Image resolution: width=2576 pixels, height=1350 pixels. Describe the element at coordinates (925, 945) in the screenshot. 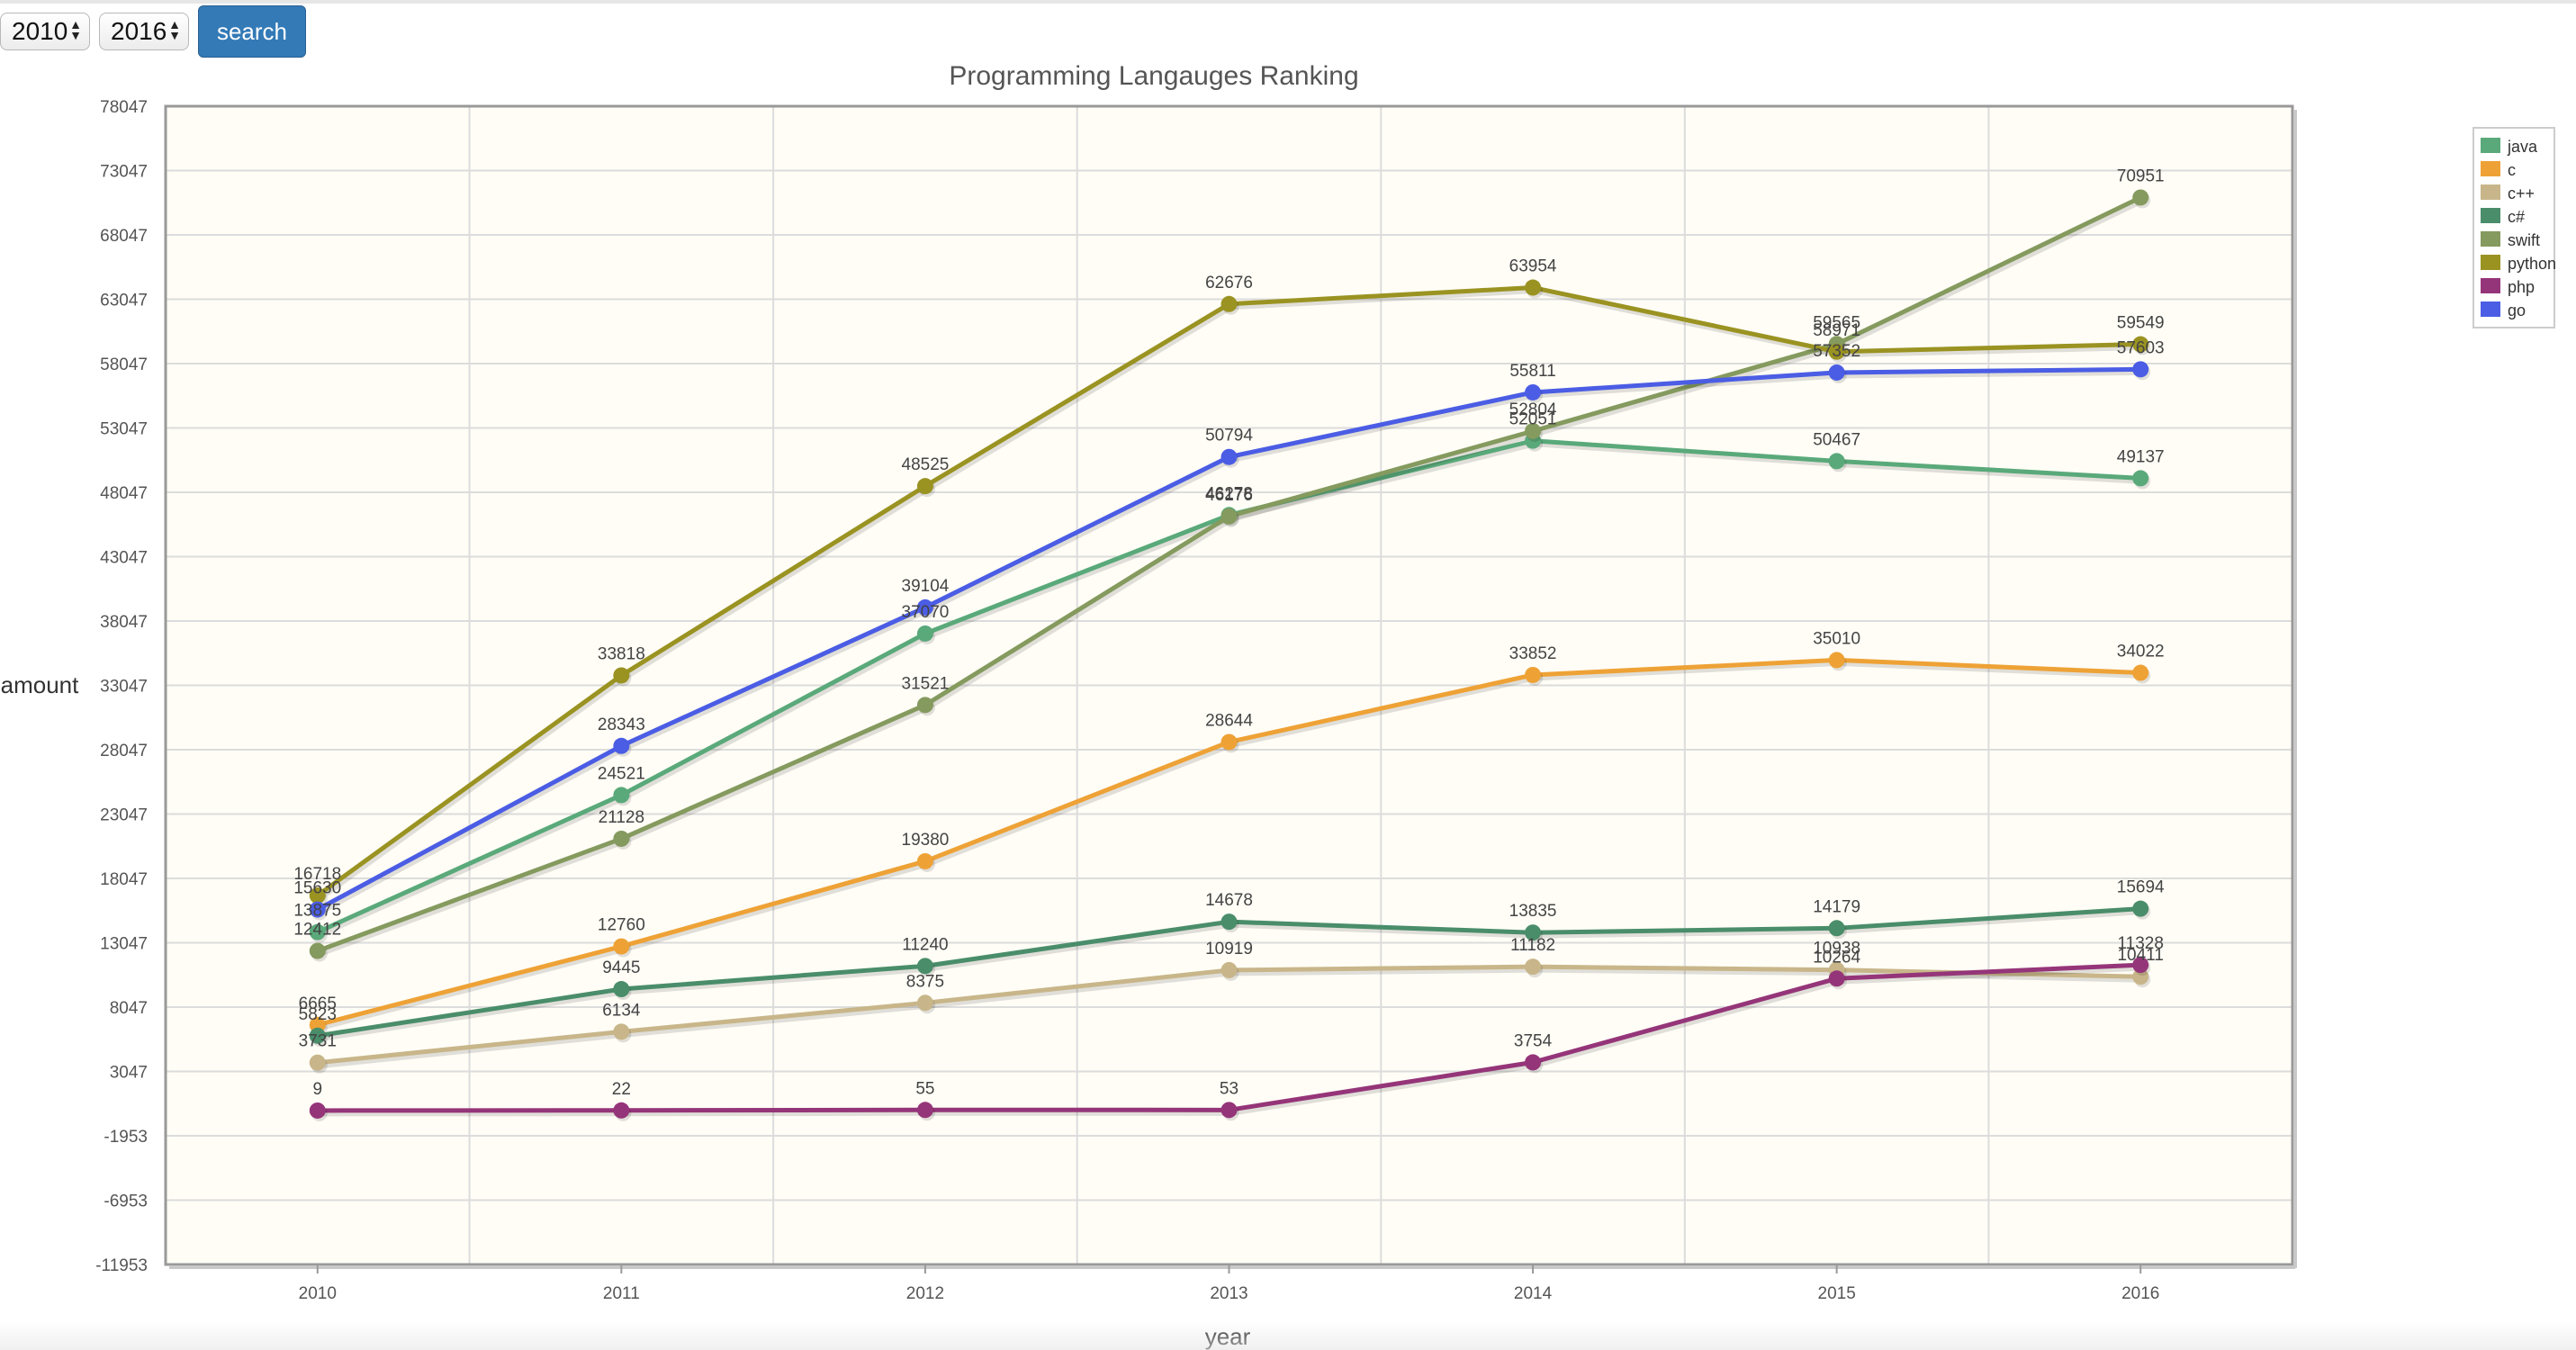

I see `data-label-c#: 11240` at that location.